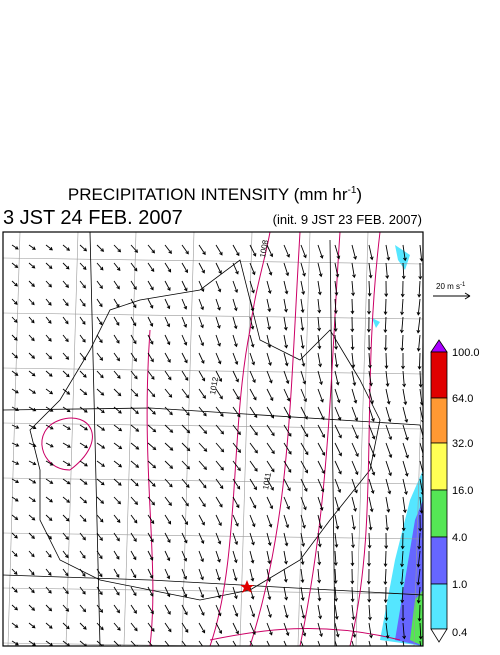  Describe the element at coordinates (459, 633) in the screenshot. I see `colorbar-label: 0.4` at that location.